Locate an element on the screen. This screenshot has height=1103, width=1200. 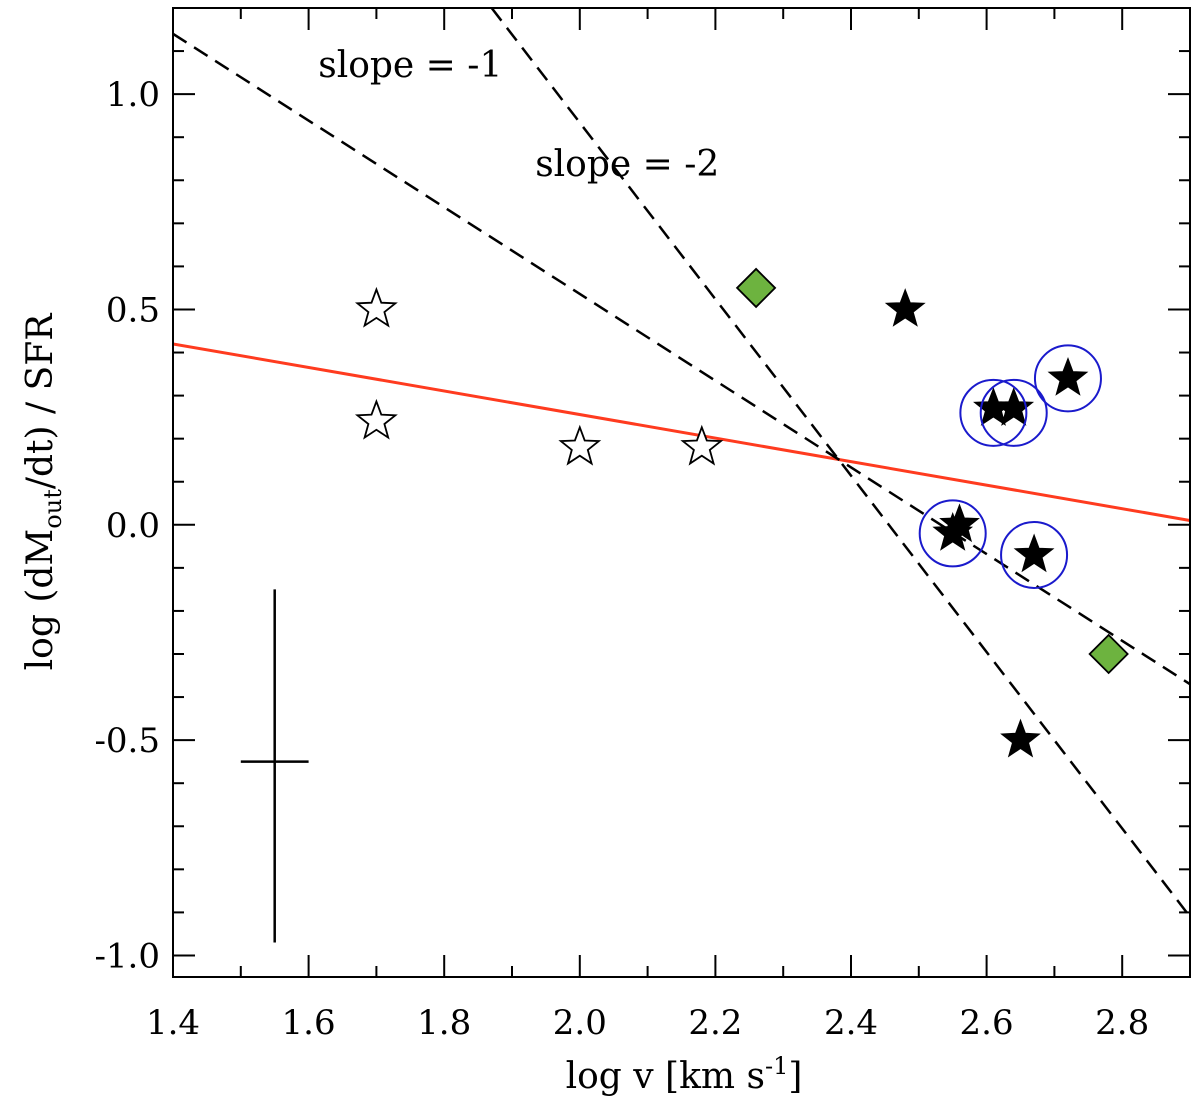
slope-annotation: slope = -1 is located at coordinates (410, 65).